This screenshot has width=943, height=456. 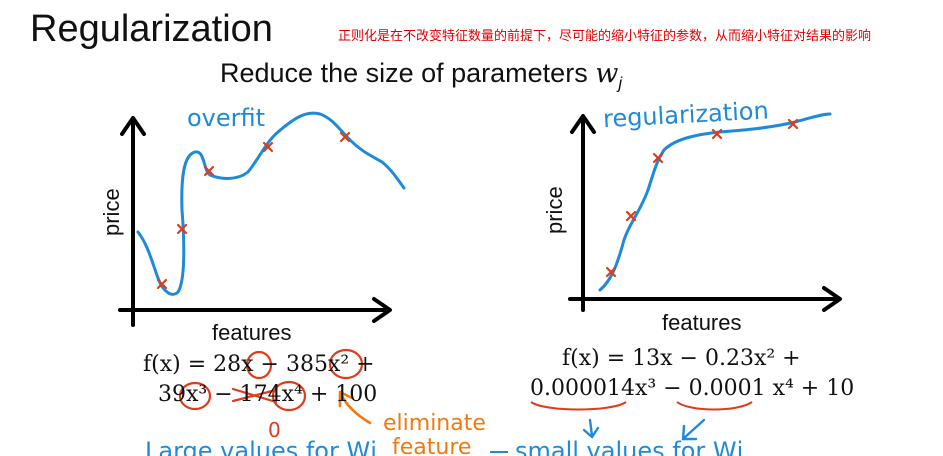 I want to click on eliminate-arrow, so click(x=355, y=407).